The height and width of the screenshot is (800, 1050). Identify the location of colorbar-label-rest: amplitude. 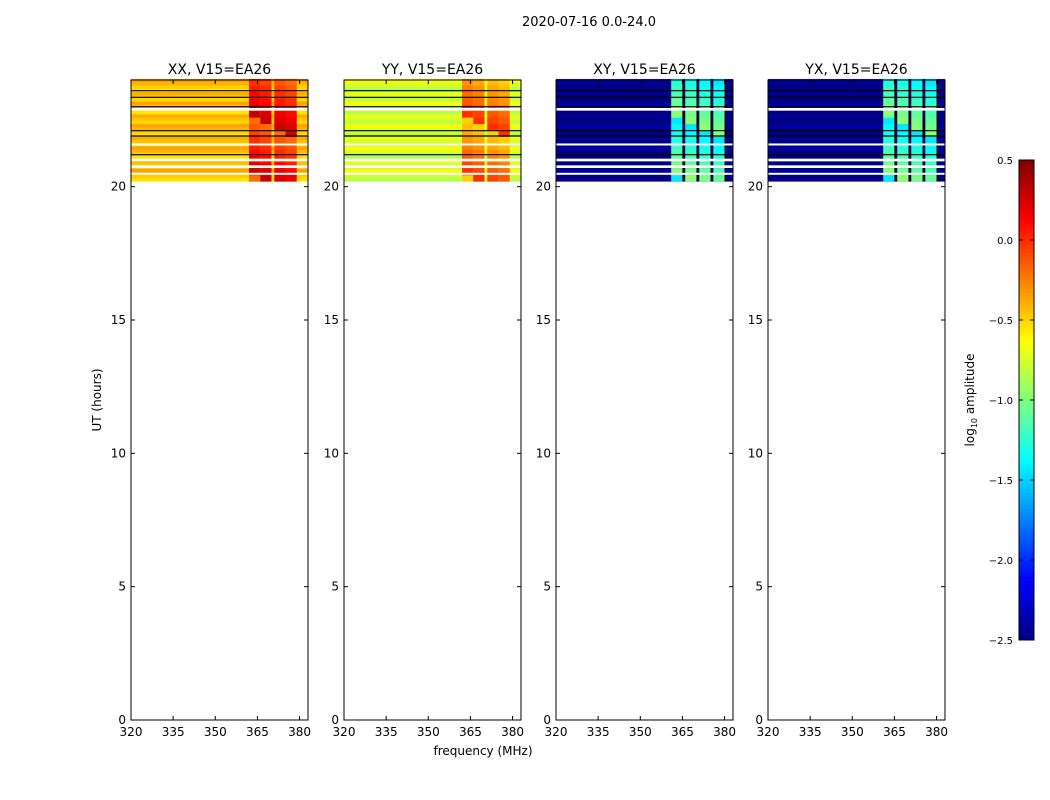
(970, 386).